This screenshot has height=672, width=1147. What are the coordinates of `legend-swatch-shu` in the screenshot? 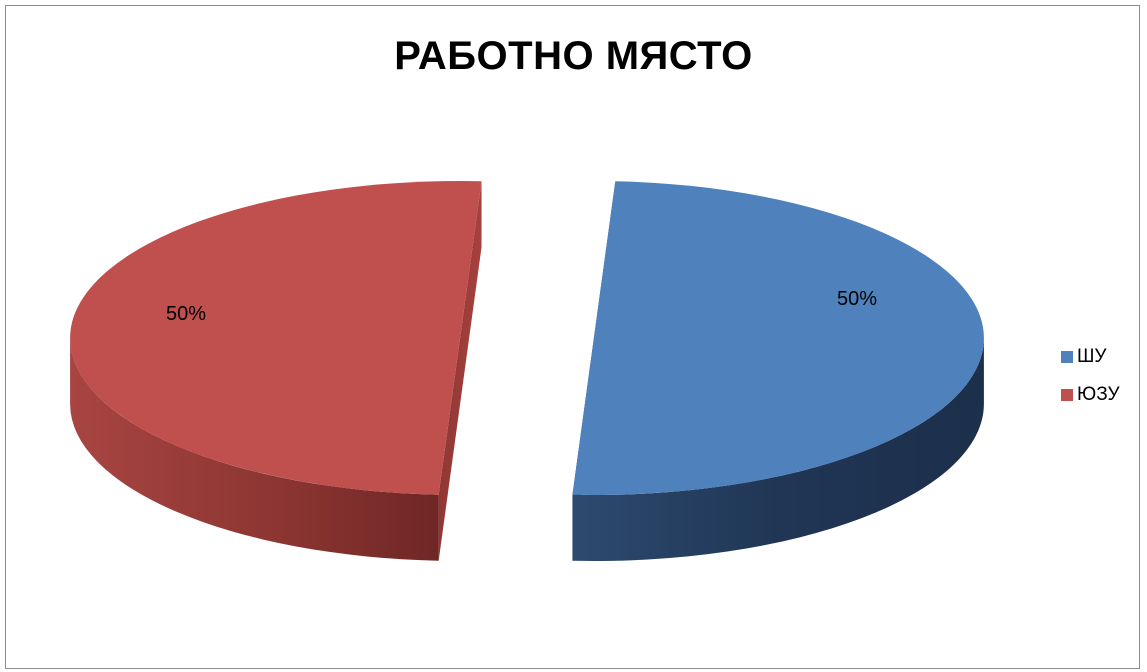 It's located at (1067, 357).